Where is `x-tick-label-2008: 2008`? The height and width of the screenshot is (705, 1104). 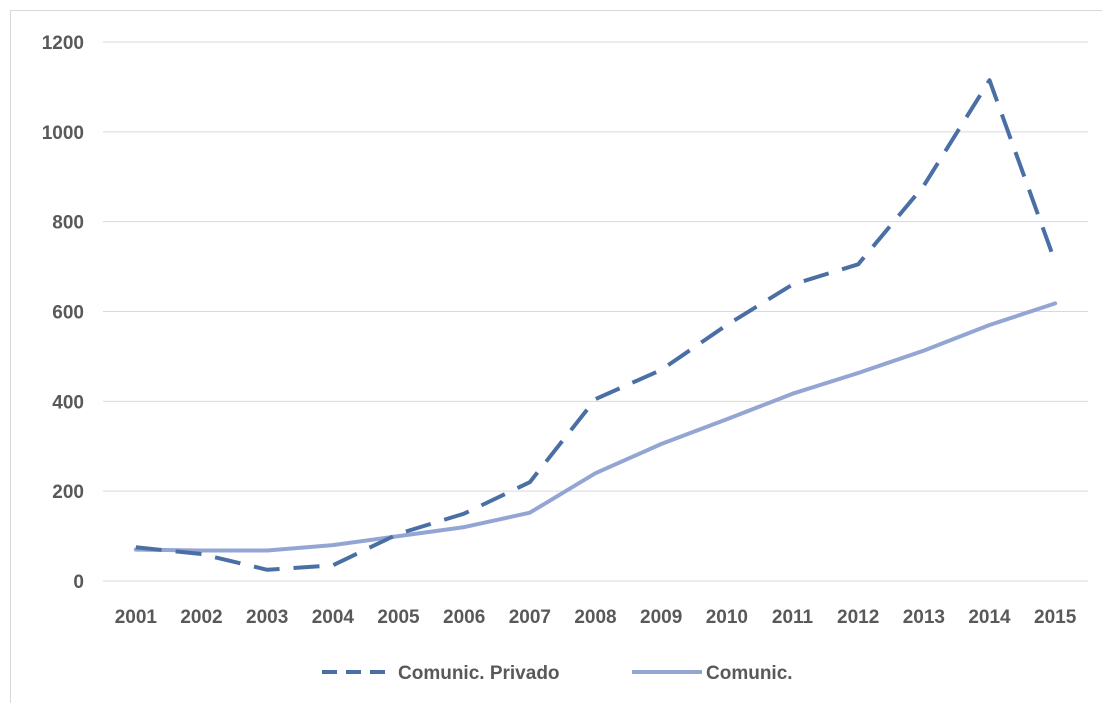
x-tick-label-2008: 2008 is located at coordinates (595, 617).